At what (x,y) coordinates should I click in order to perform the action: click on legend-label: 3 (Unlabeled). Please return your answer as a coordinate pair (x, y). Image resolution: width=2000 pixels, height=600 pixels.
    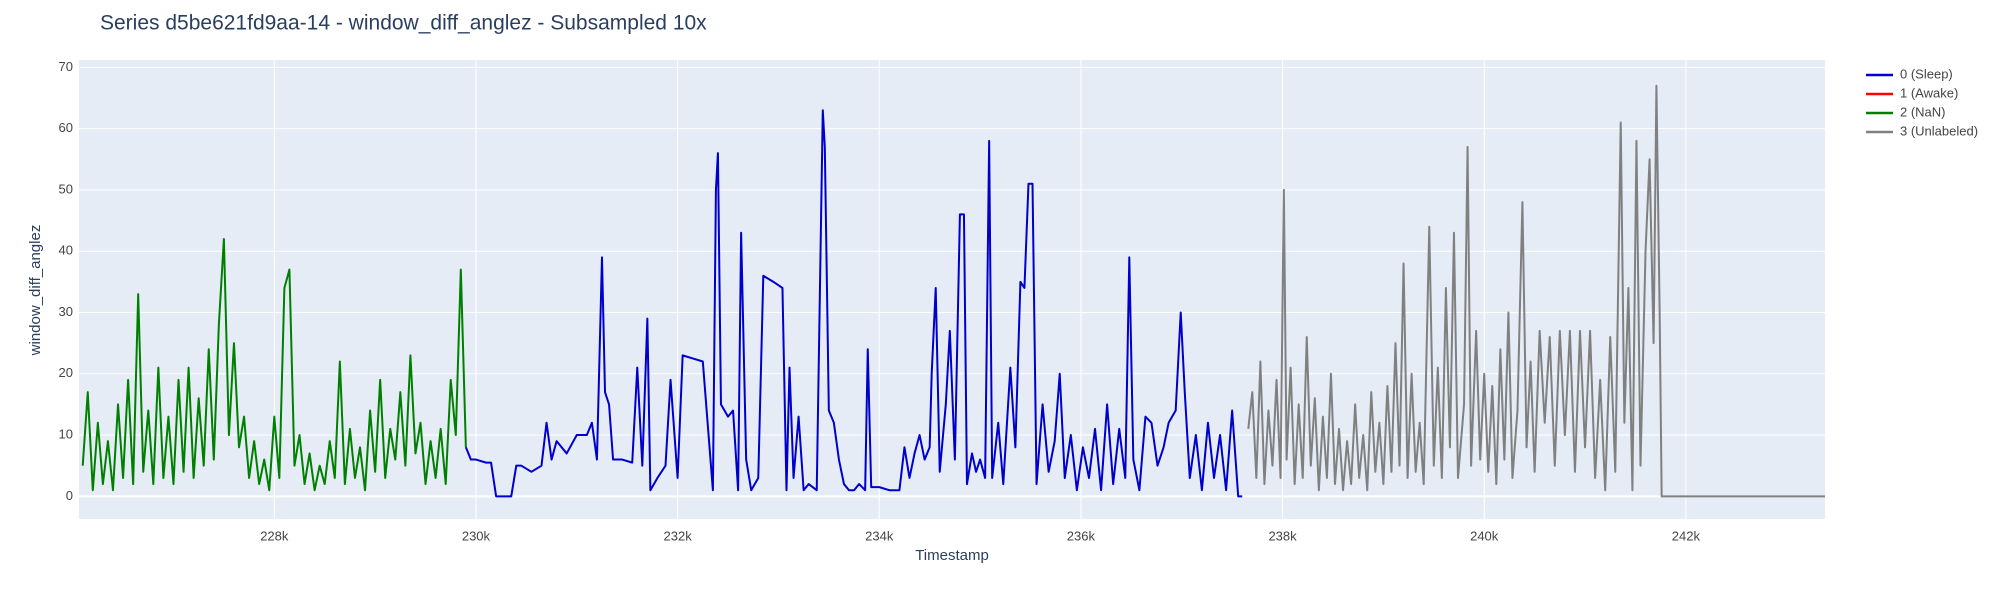
    Looking at the image, I should click on (1939, 130).